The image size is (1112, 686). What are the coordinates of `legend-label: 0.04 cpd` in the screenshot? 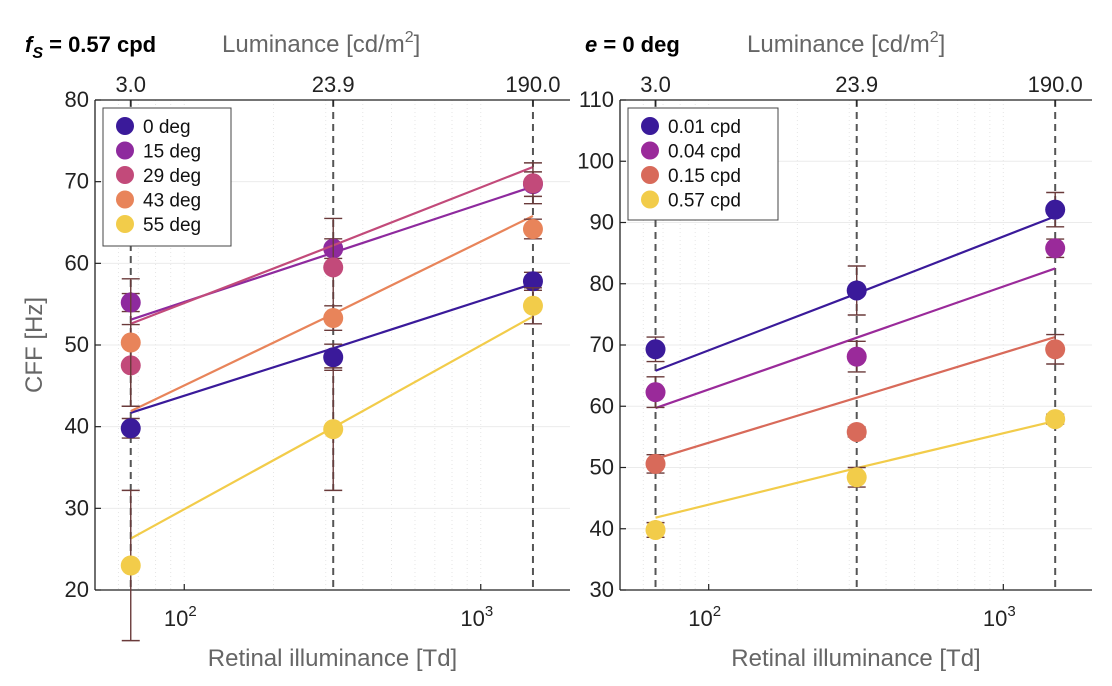 It's located at (704, 152).